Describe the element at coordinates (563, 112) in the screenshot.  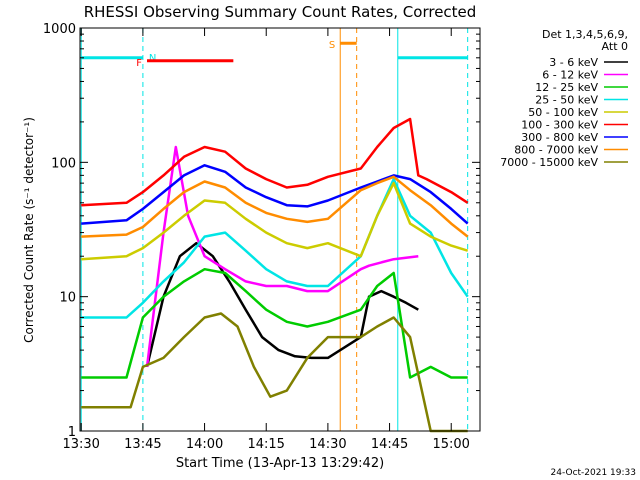
I see `legend-label-4: 50 - 100 keV` at that location.